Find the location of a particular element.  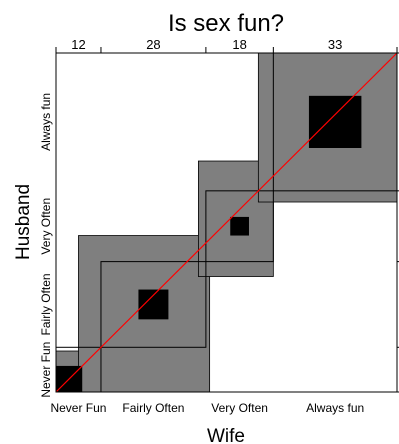

x-tick-label: Fairly Often is located at coordinates (153, 408).